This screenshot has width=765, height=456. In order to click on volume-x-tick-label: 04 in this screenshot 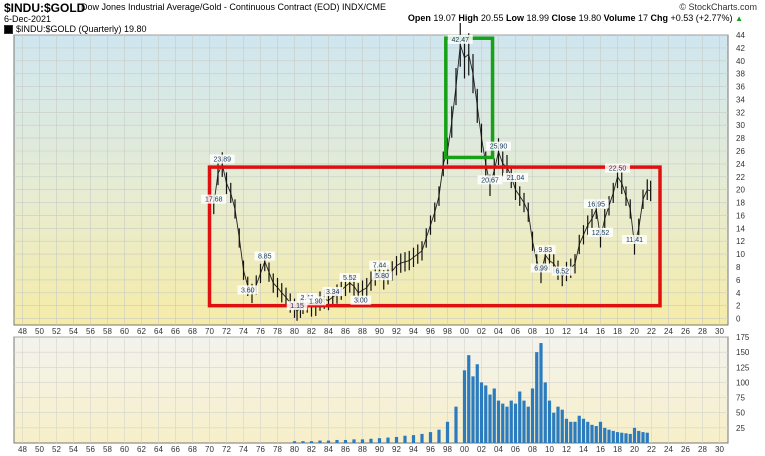, I will do `click(498, 449)`.